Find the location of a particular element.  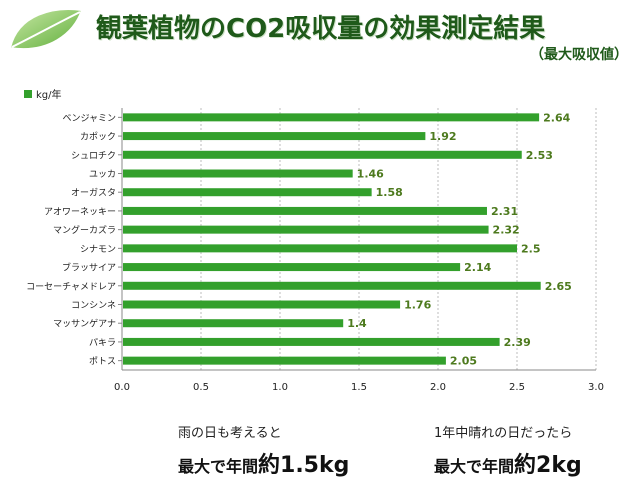

legend-label: kg/年 is located at coordinates (49, 94).